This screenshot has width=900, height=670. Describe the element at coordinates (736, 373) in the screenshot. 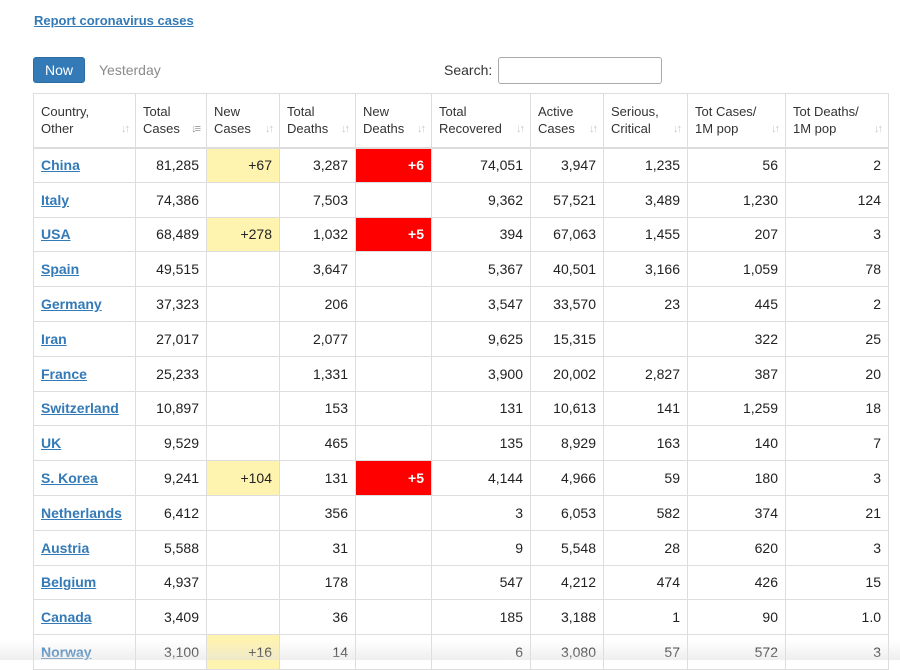

I see `cases-per-1m-cell: 387` at that location.